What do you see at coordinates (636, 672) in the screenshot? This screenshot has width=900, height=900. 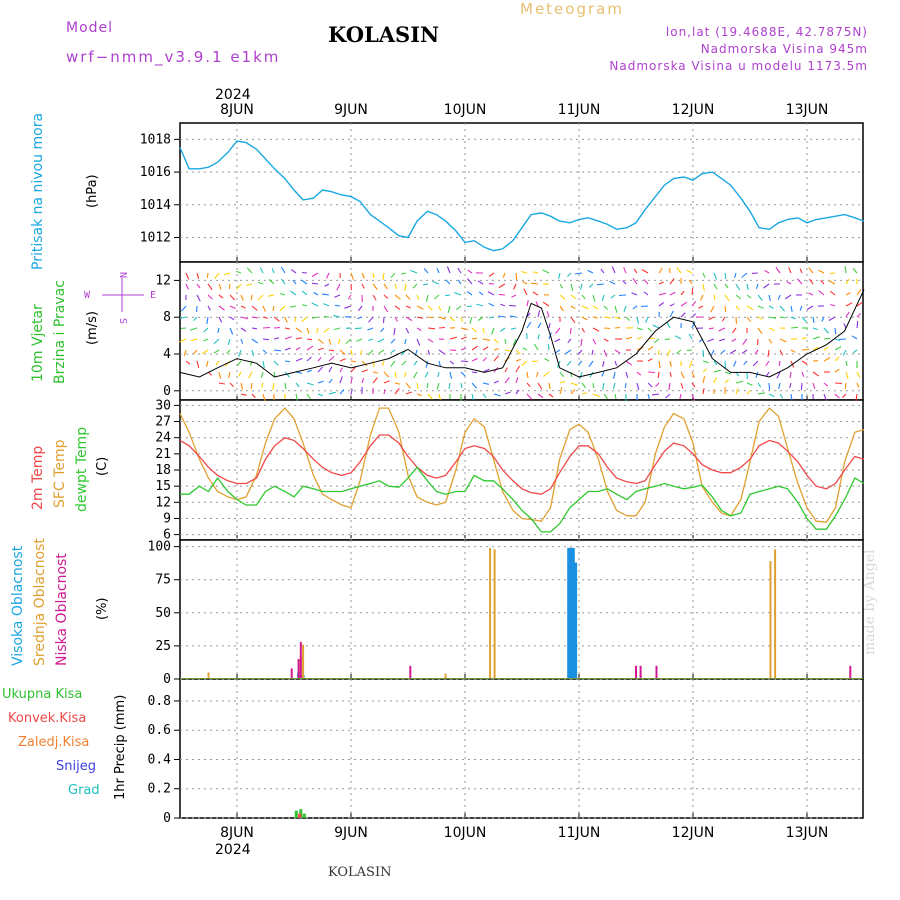 I see `low-cloud-bar` at bounding box center [636, 672].